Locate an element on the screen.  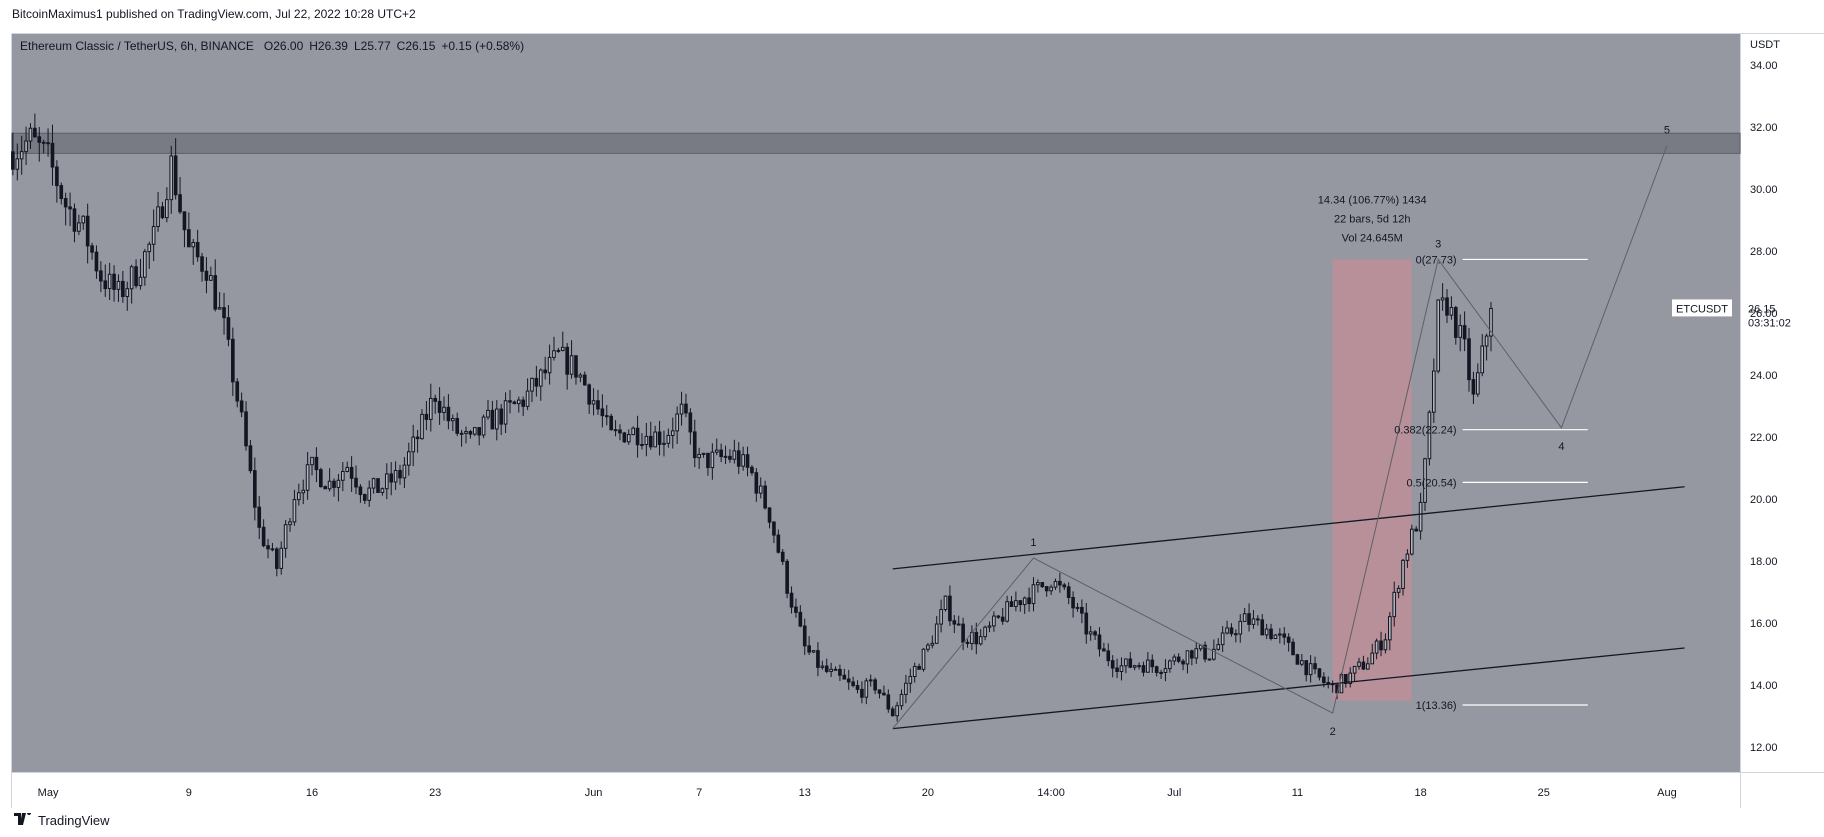
time-tick-label: Aug is located at coordinates (1667, 793).